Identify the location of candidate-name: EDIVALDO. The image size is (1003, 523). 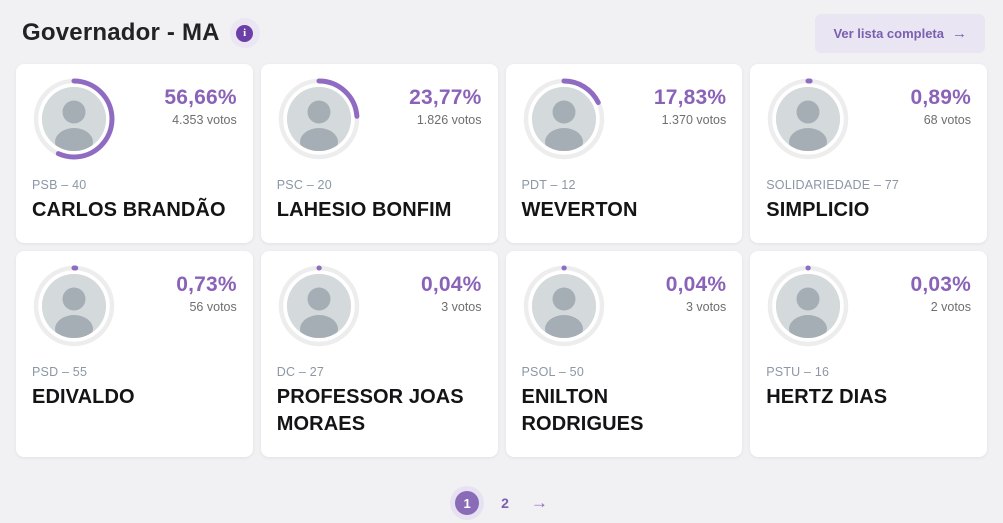
(83, 397).